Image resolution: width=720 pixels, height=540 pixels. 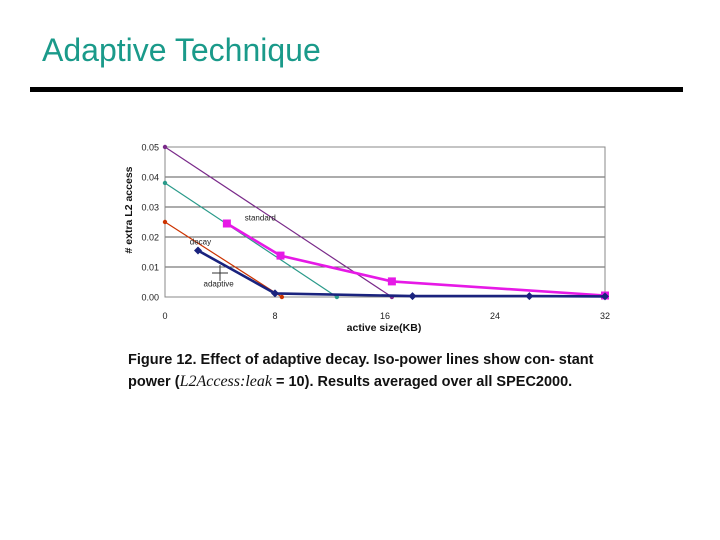 I want to click on y-tick-label: 0.02, so click(x=150, y=238).